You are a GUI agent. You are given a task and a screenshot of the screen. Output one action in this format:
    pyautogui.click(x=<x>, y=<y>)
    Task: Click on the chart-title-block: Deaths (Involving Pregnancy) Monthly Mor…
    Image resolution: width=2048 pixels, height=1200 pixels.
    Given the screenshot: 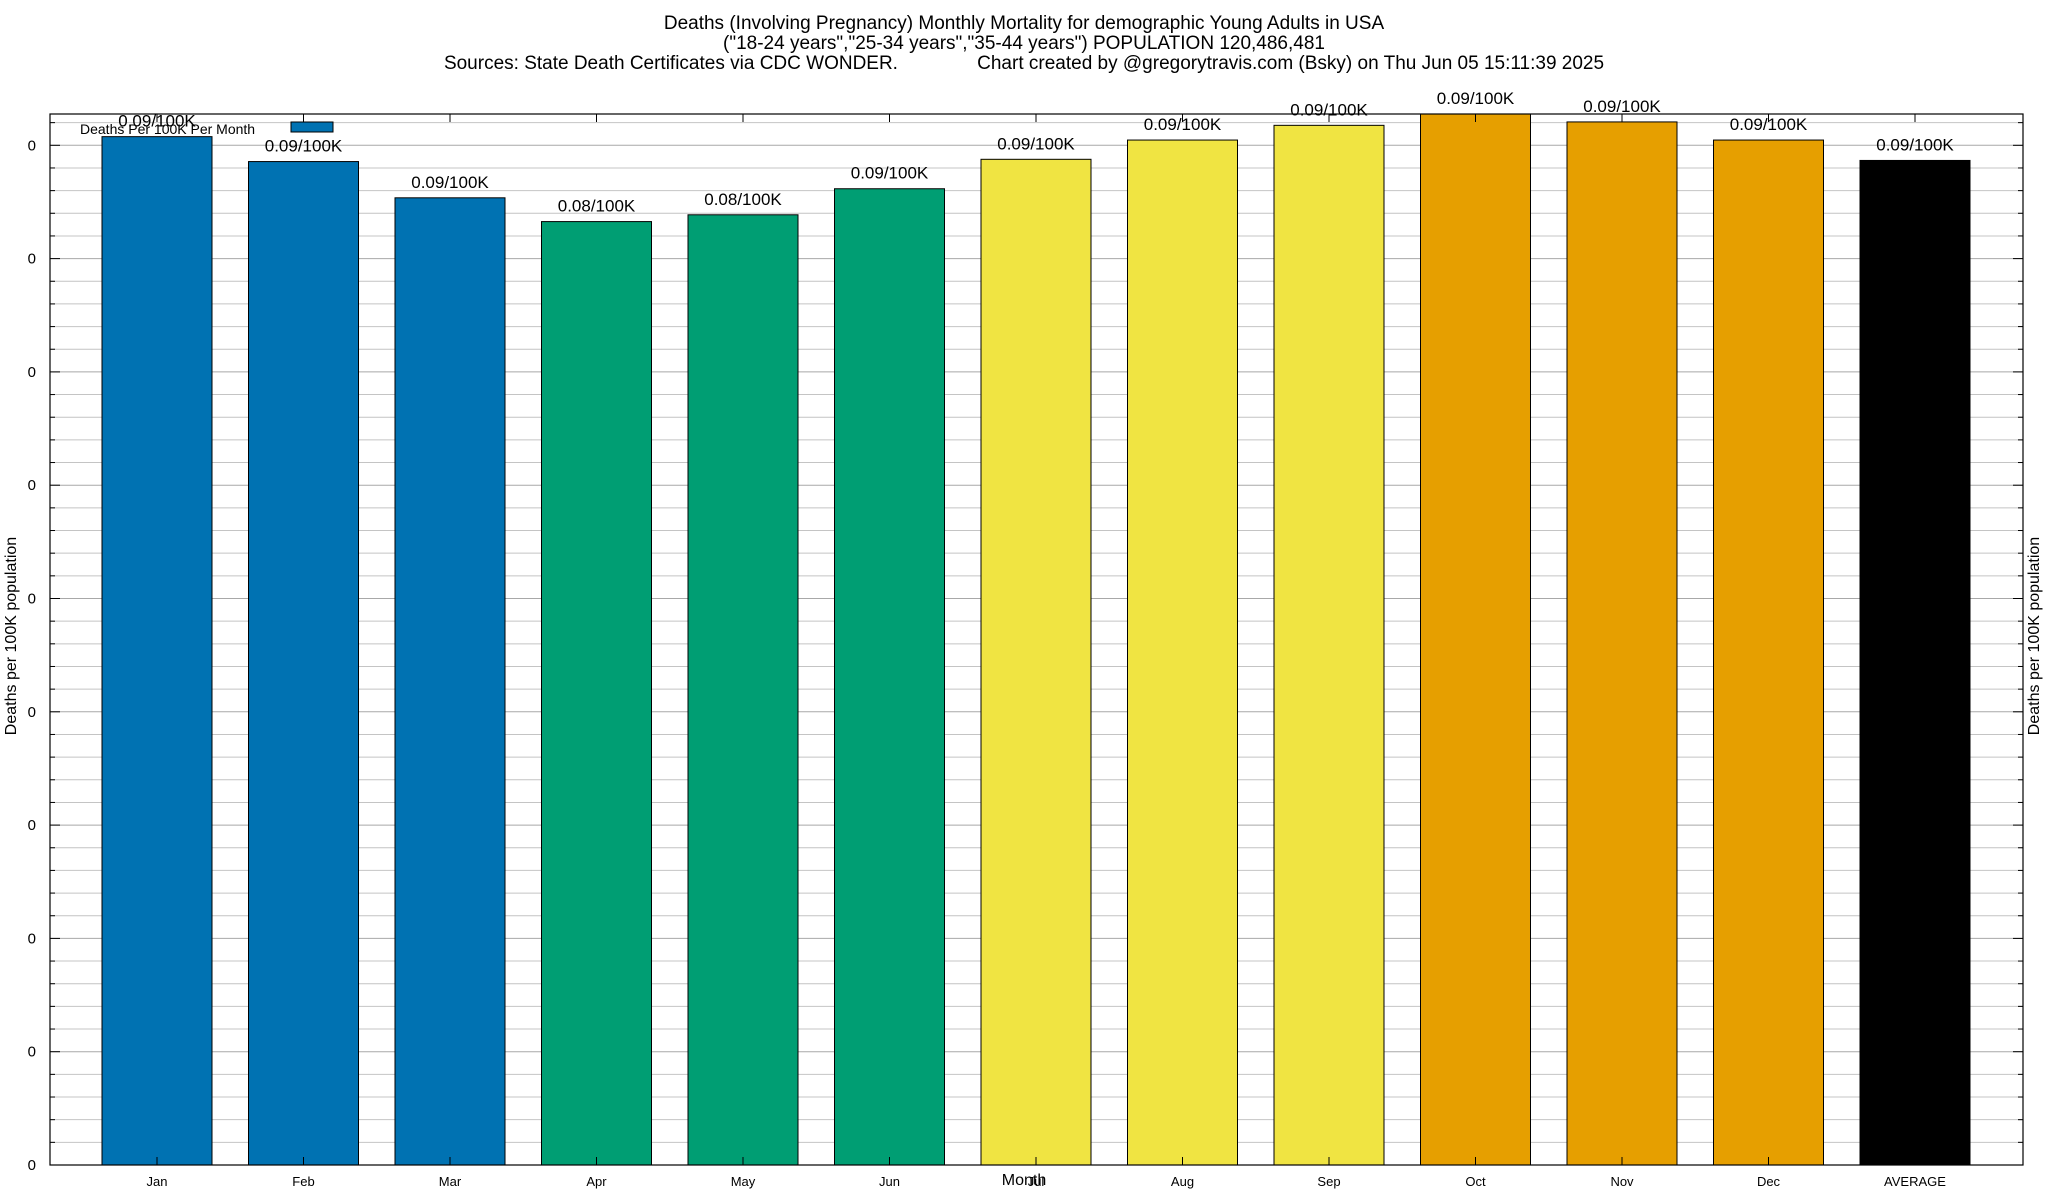 What is the action you would take?
    pyautogui.click(x=1024, y=44)
    